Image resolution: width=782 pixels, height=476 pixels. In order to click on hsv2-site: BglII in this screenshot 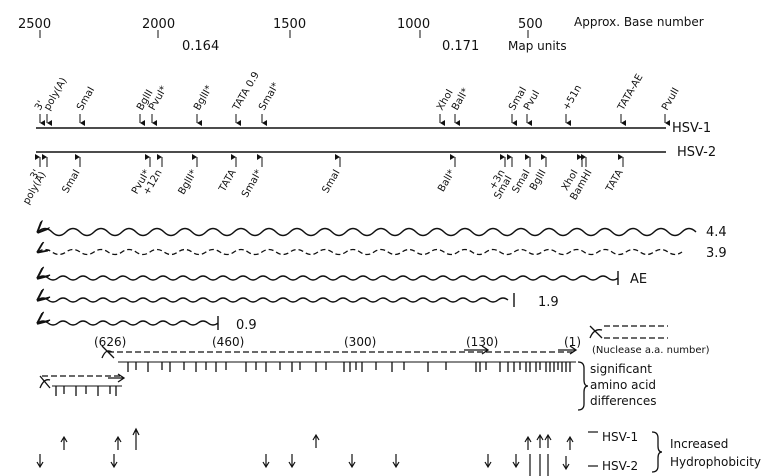, I will do `click(538, 180)`.